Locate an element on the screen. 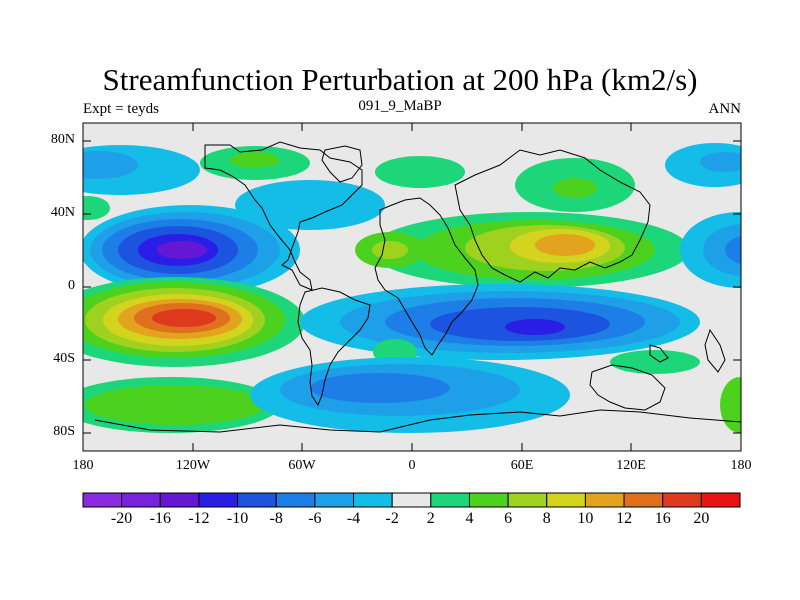 The width and height of the screenshot is (800, 600). y-tick-label: 0 is located at coordinates (71, 285).